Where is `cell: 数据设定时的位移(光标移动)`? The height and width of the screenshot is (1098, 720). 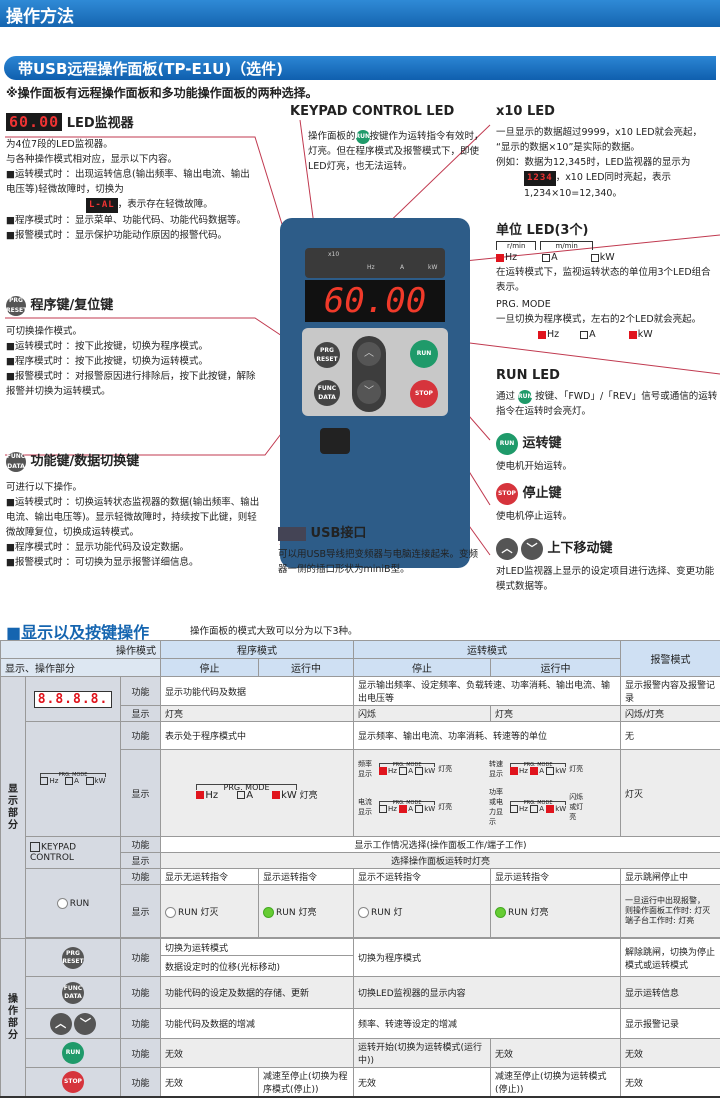 cell: 数据设定时的位移(光标移动) is located at coordinates (257, 966).